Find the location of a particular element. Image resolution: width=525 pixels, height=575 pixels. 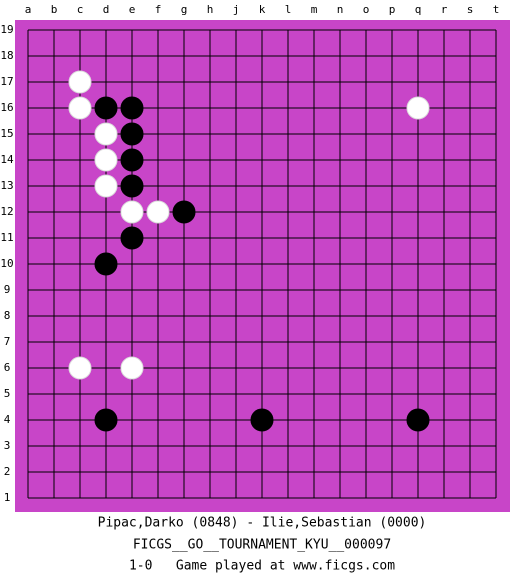

row-label: 12 is located at coordinates (6, 211).